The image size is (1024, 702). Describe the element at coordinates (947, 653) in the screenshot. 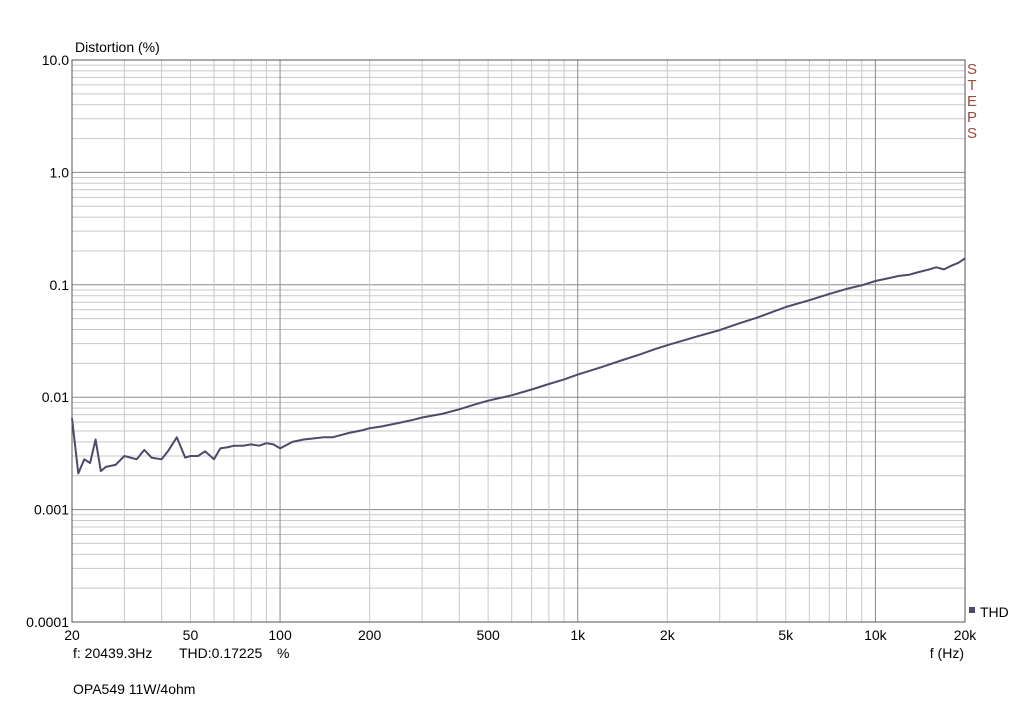

I see `x-axis-label: f (Hz)` at that location.